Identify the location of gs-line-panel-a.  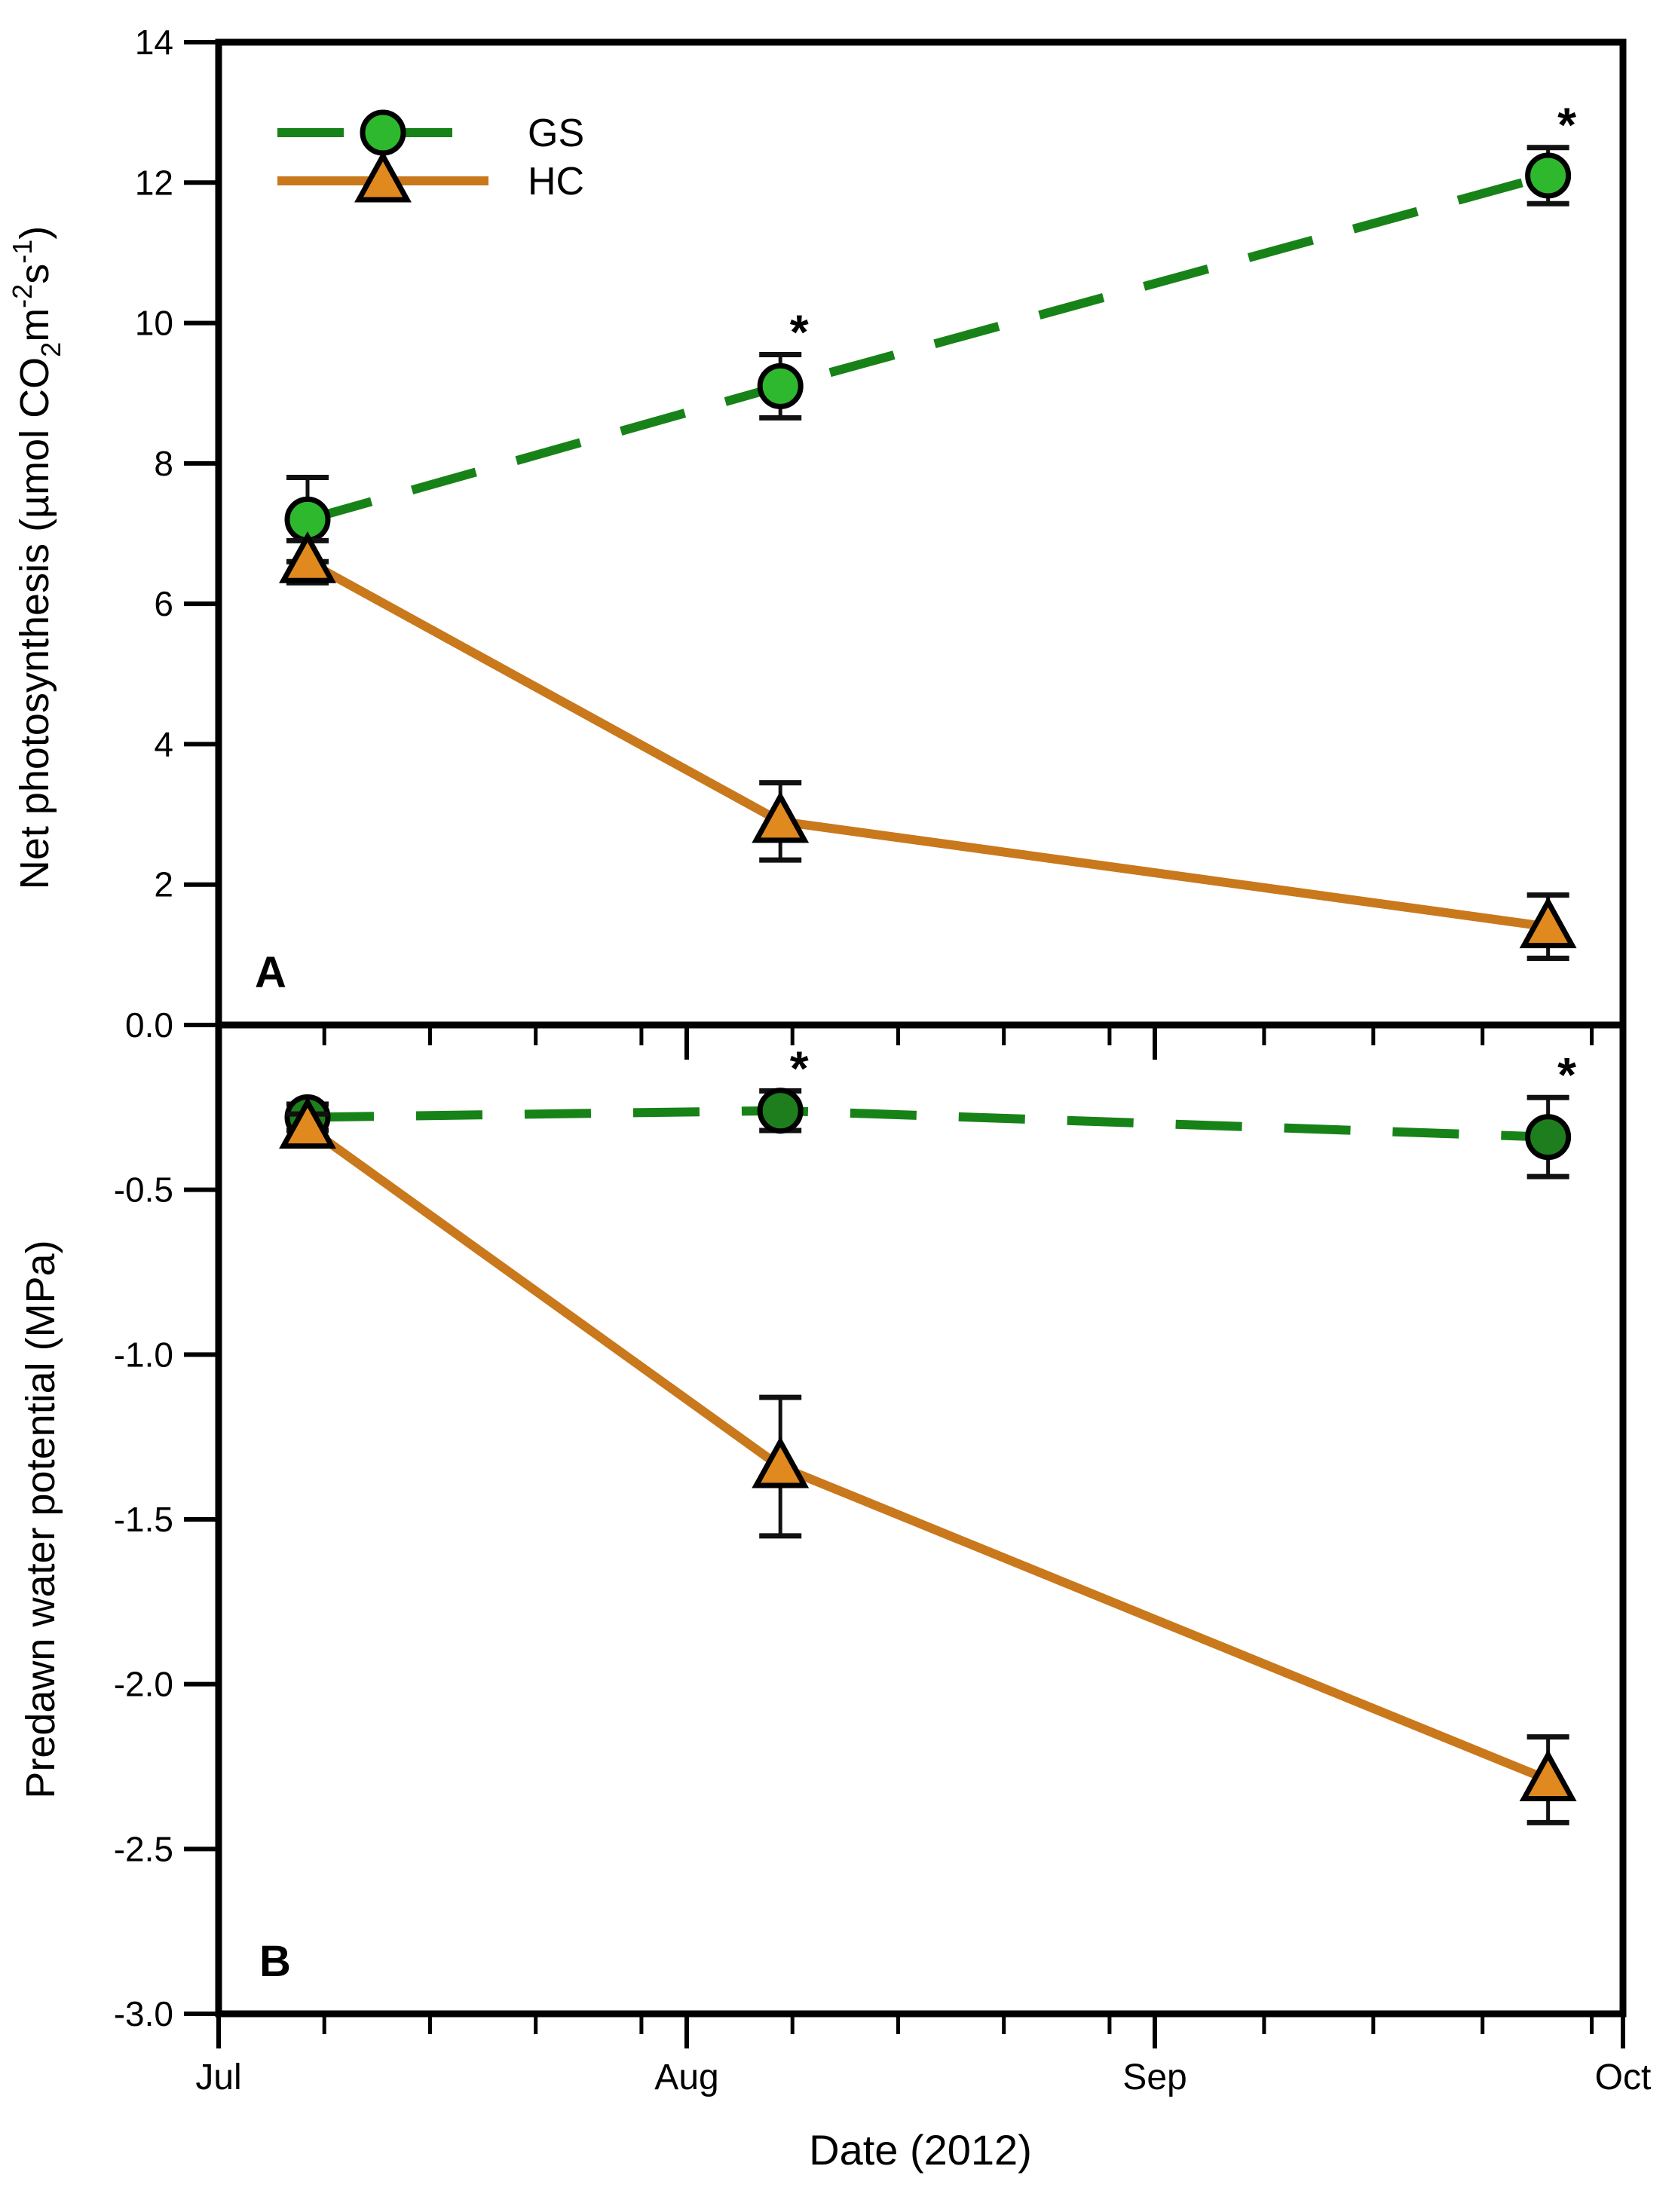
(928, 348).